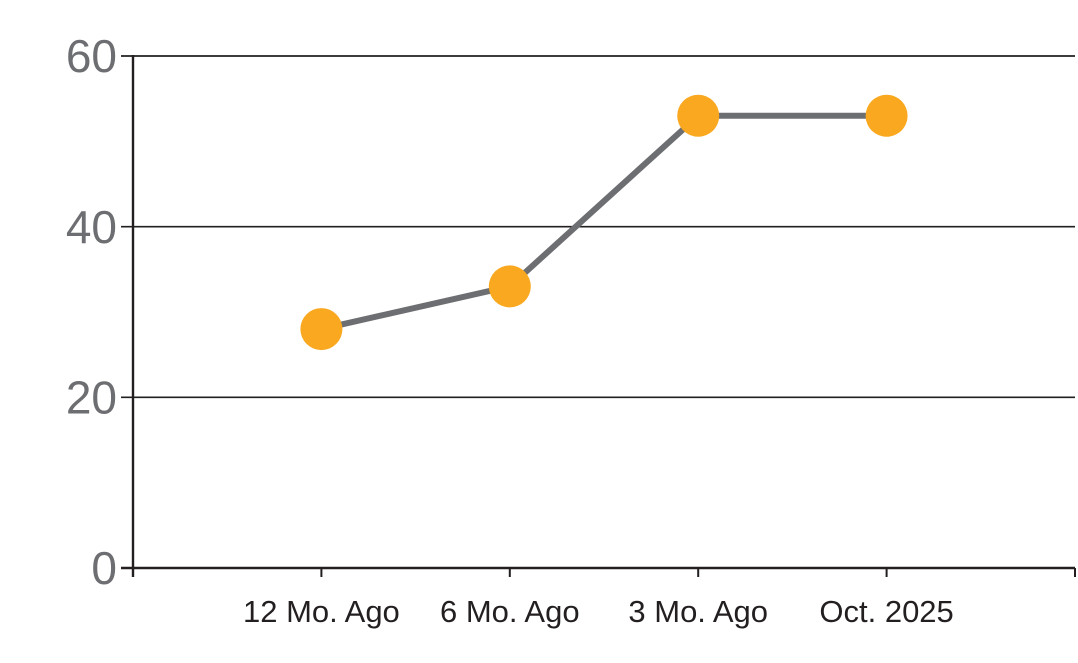 The image size is (1078, 663). What do you see at coordinates (91, 56) in the screenshot?
I see `y-tick-label: 60` at bounding box center [91, 56].